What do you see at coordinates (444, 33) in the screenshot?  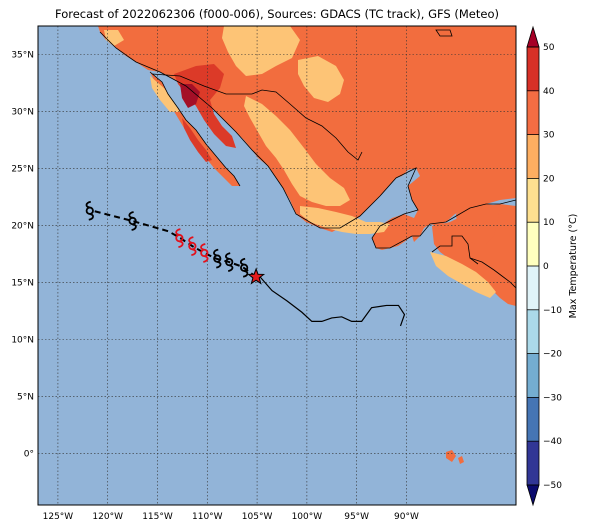 I see `great-lakes-outline` at bounding box center [444, 33].